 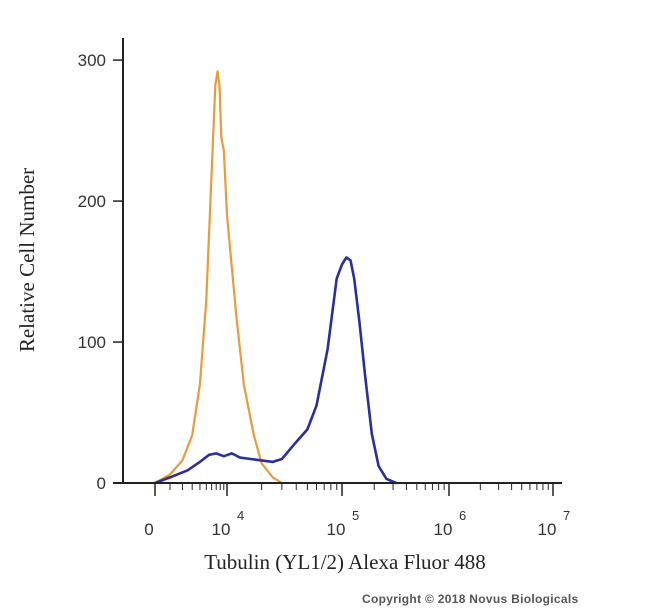 What do you see at coordinates (462, 515) in the screenshot?
I see `x-tick-exponent: 6` at bounding box center [462, 515].